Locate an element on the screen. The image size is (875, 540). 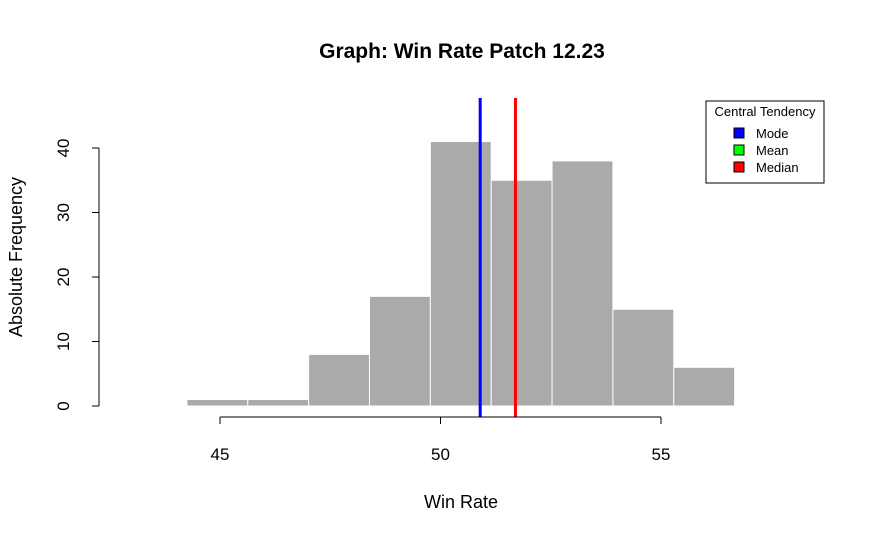
y-tick-label: 40 is located at coordinates (63, 148).